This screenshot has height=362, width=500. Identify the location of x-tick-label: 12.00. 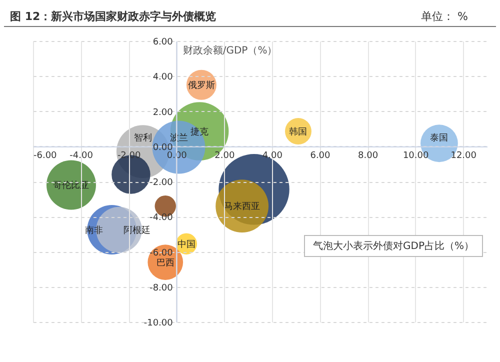
(463, 155).